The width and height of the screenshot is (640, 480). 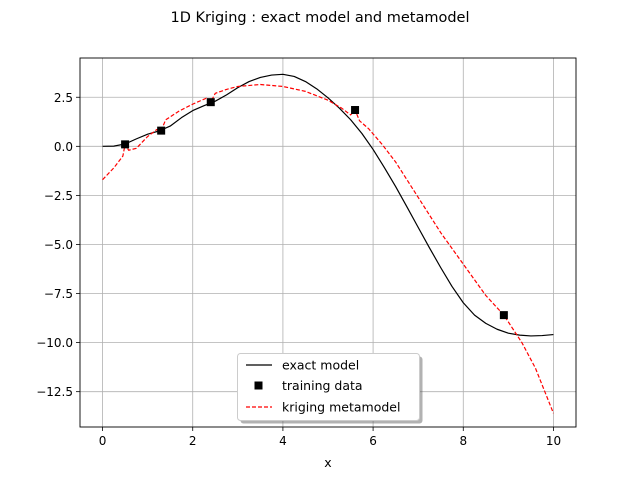 What do you see at coordinates (283, 441) in the screenshot?
I see `x-tick-label: 4` at bounding box center [283, 441].